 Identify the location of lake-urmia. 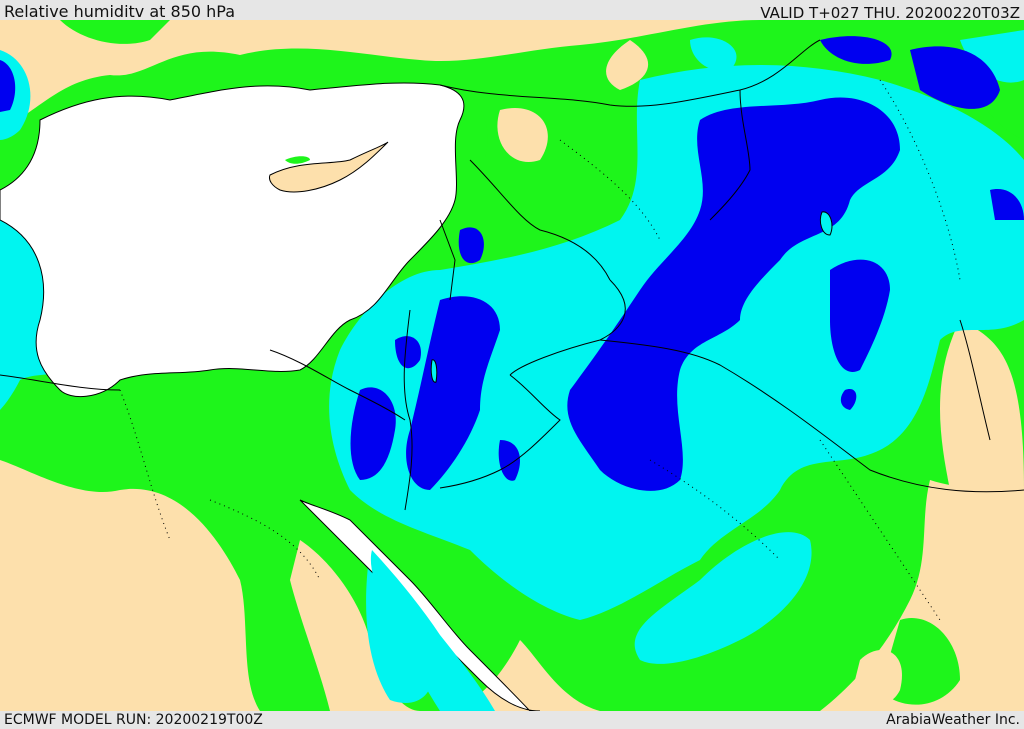
(826, 223).